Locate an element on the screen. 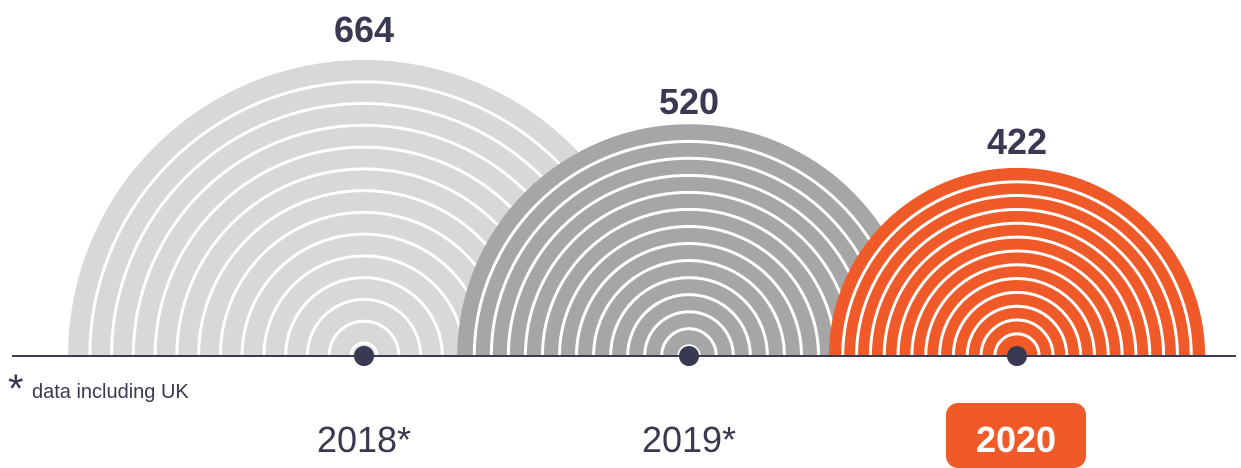 The width and height of the screenshot is (1241, 468). value-label-2018: 664 is located at coordinates (364, 29).